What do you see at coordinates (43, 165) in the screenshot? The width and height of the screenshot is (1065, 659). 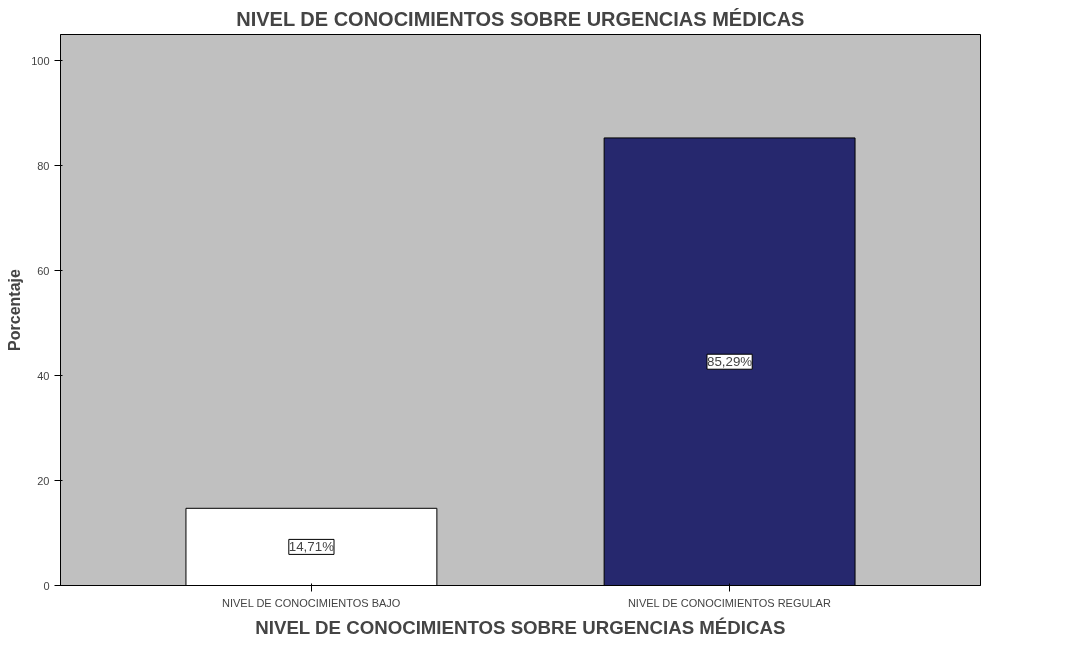 I see `y-tick-label: 80` at bounding box center [43, 165].